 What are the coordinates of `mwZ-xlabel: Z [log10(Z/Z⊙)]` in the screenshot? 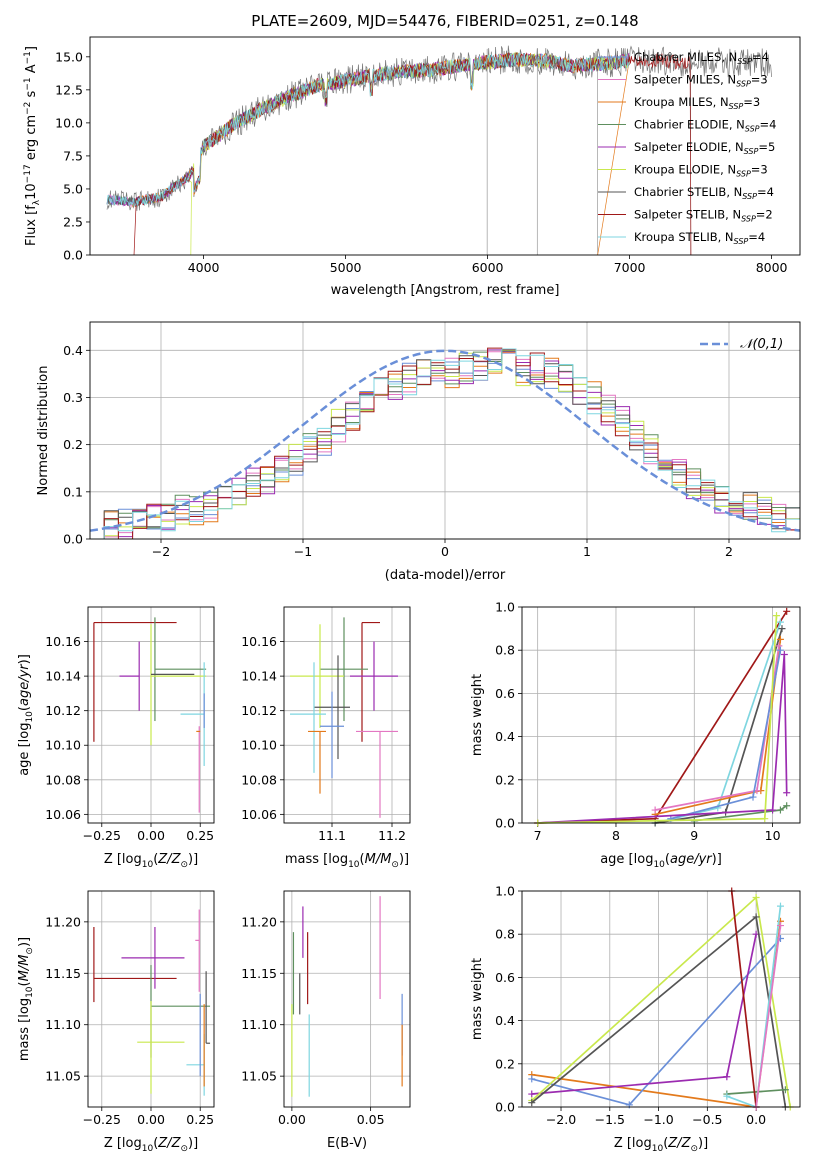 It's located at (661, 1145).